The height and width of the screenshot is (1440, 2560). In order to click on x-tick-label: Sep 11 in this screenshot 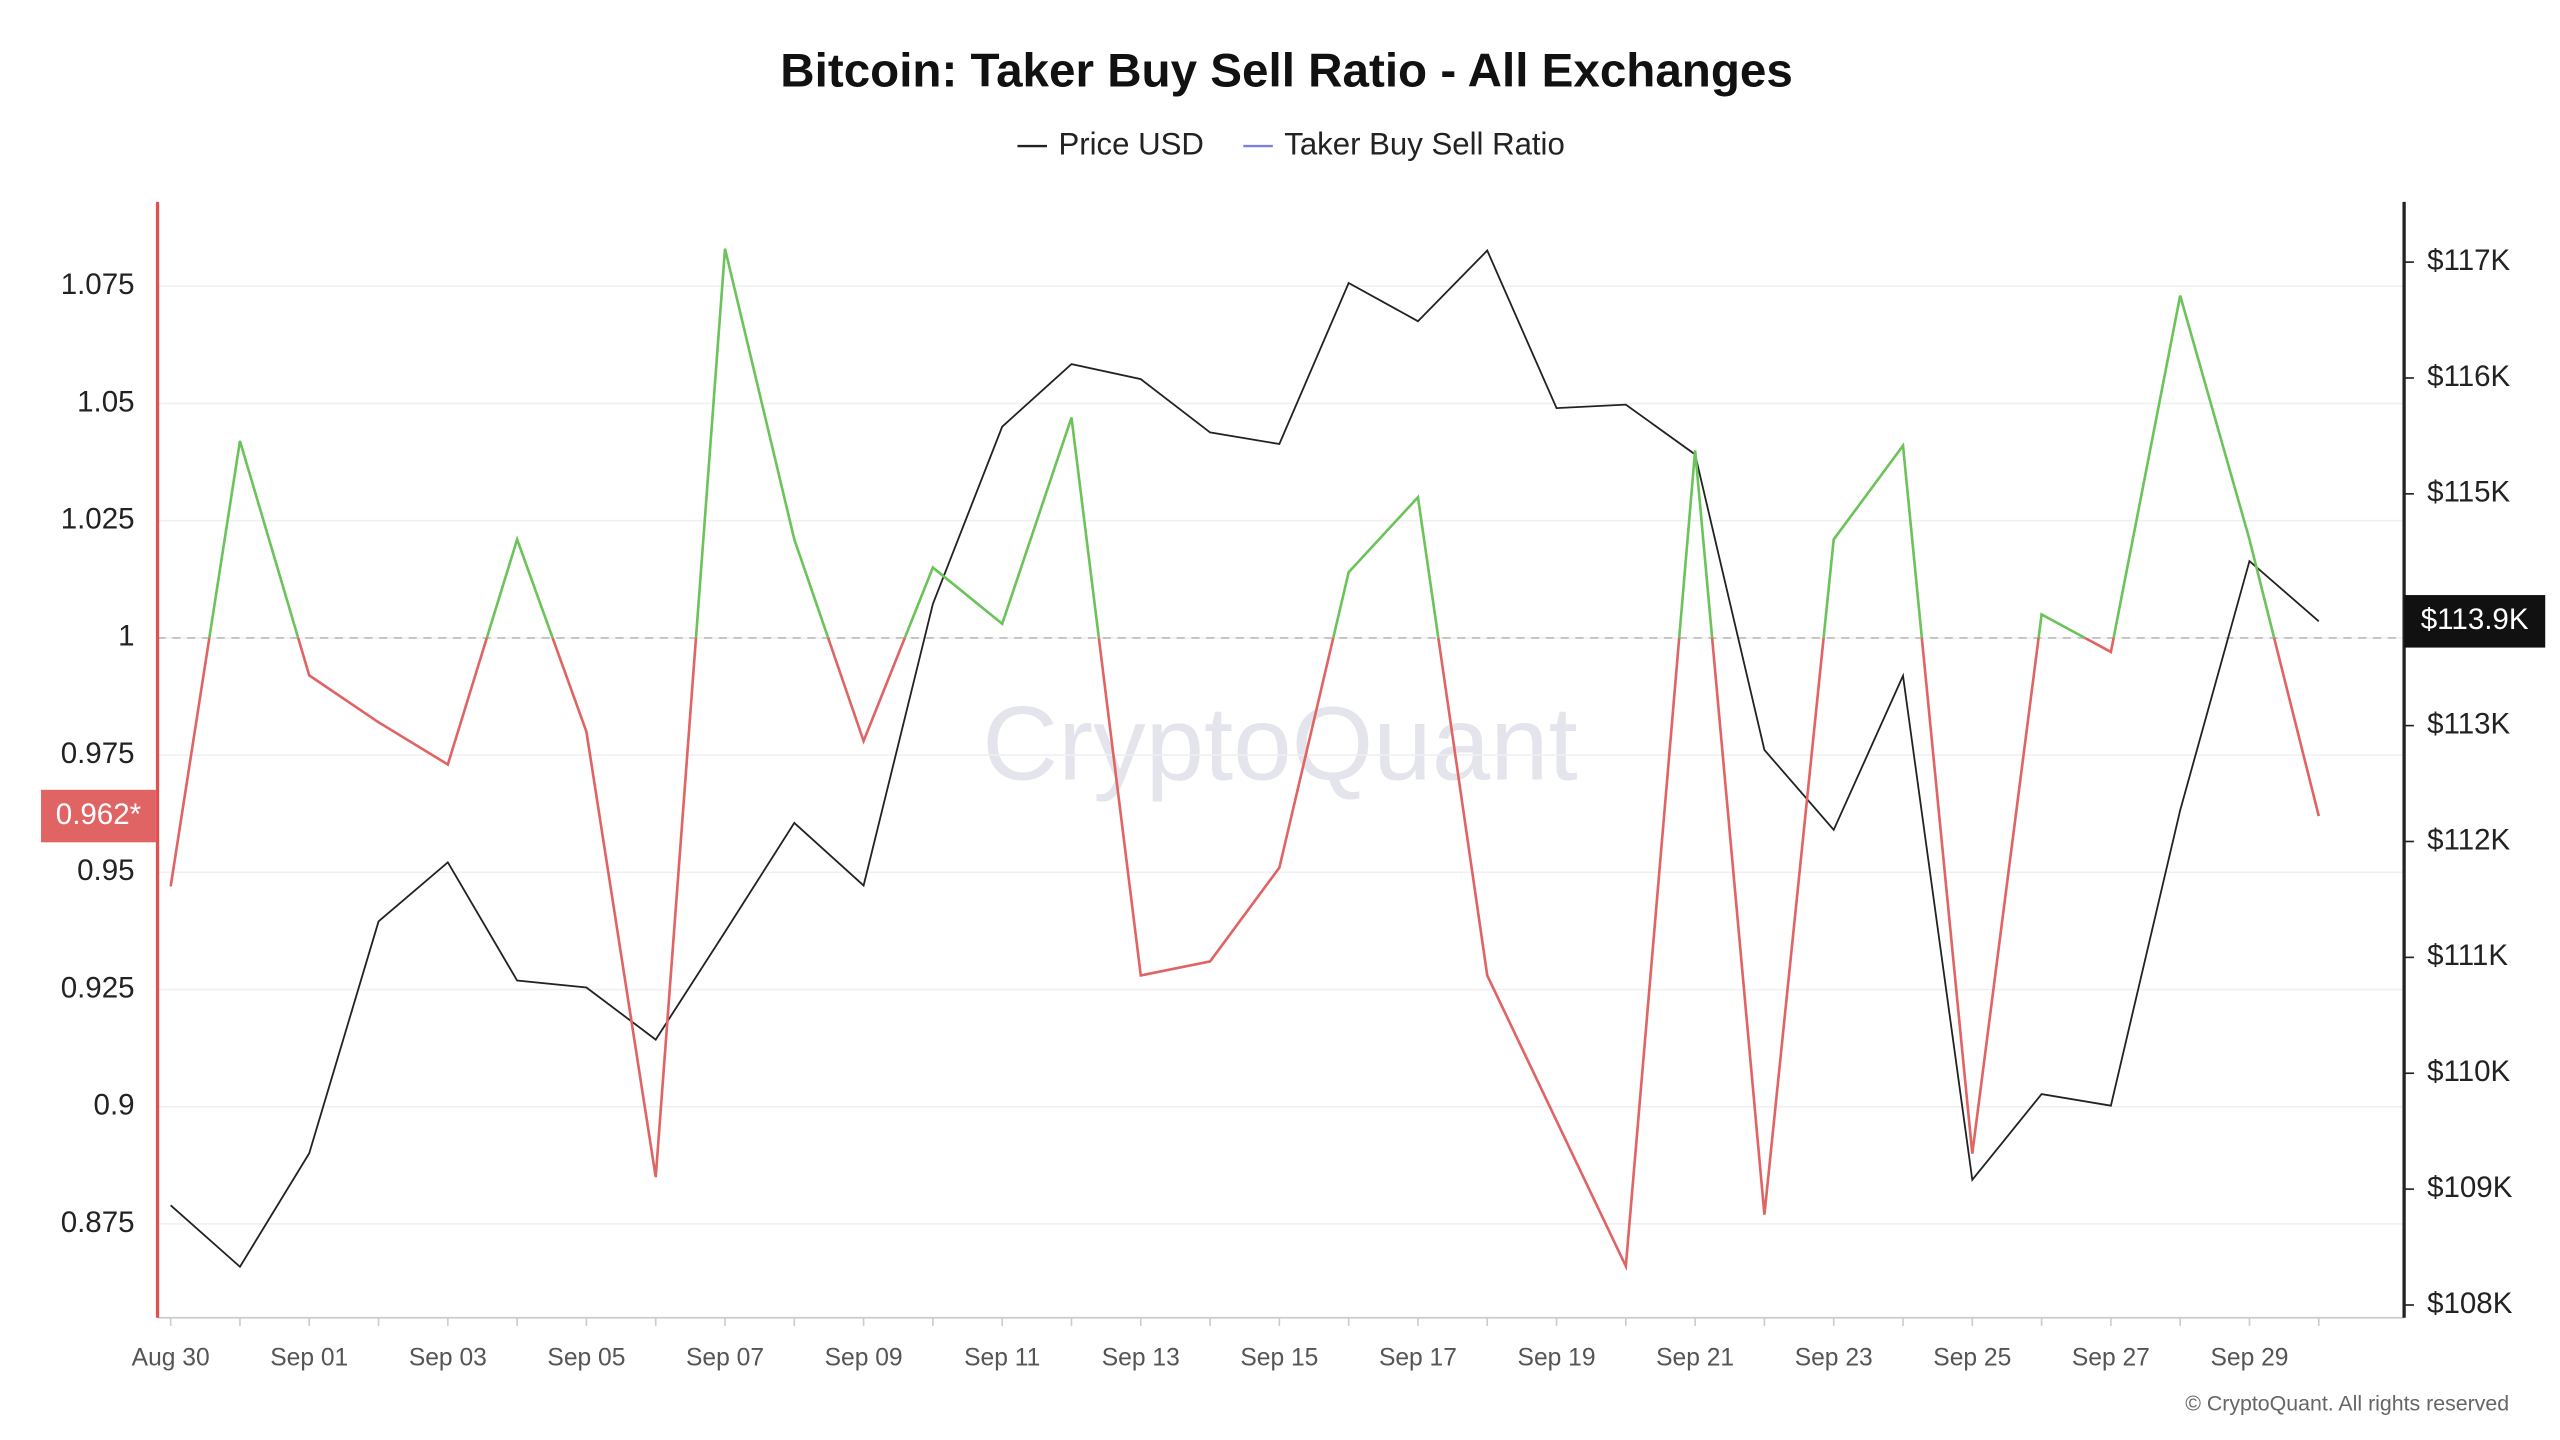, I will do `click(1002, 1357)`.